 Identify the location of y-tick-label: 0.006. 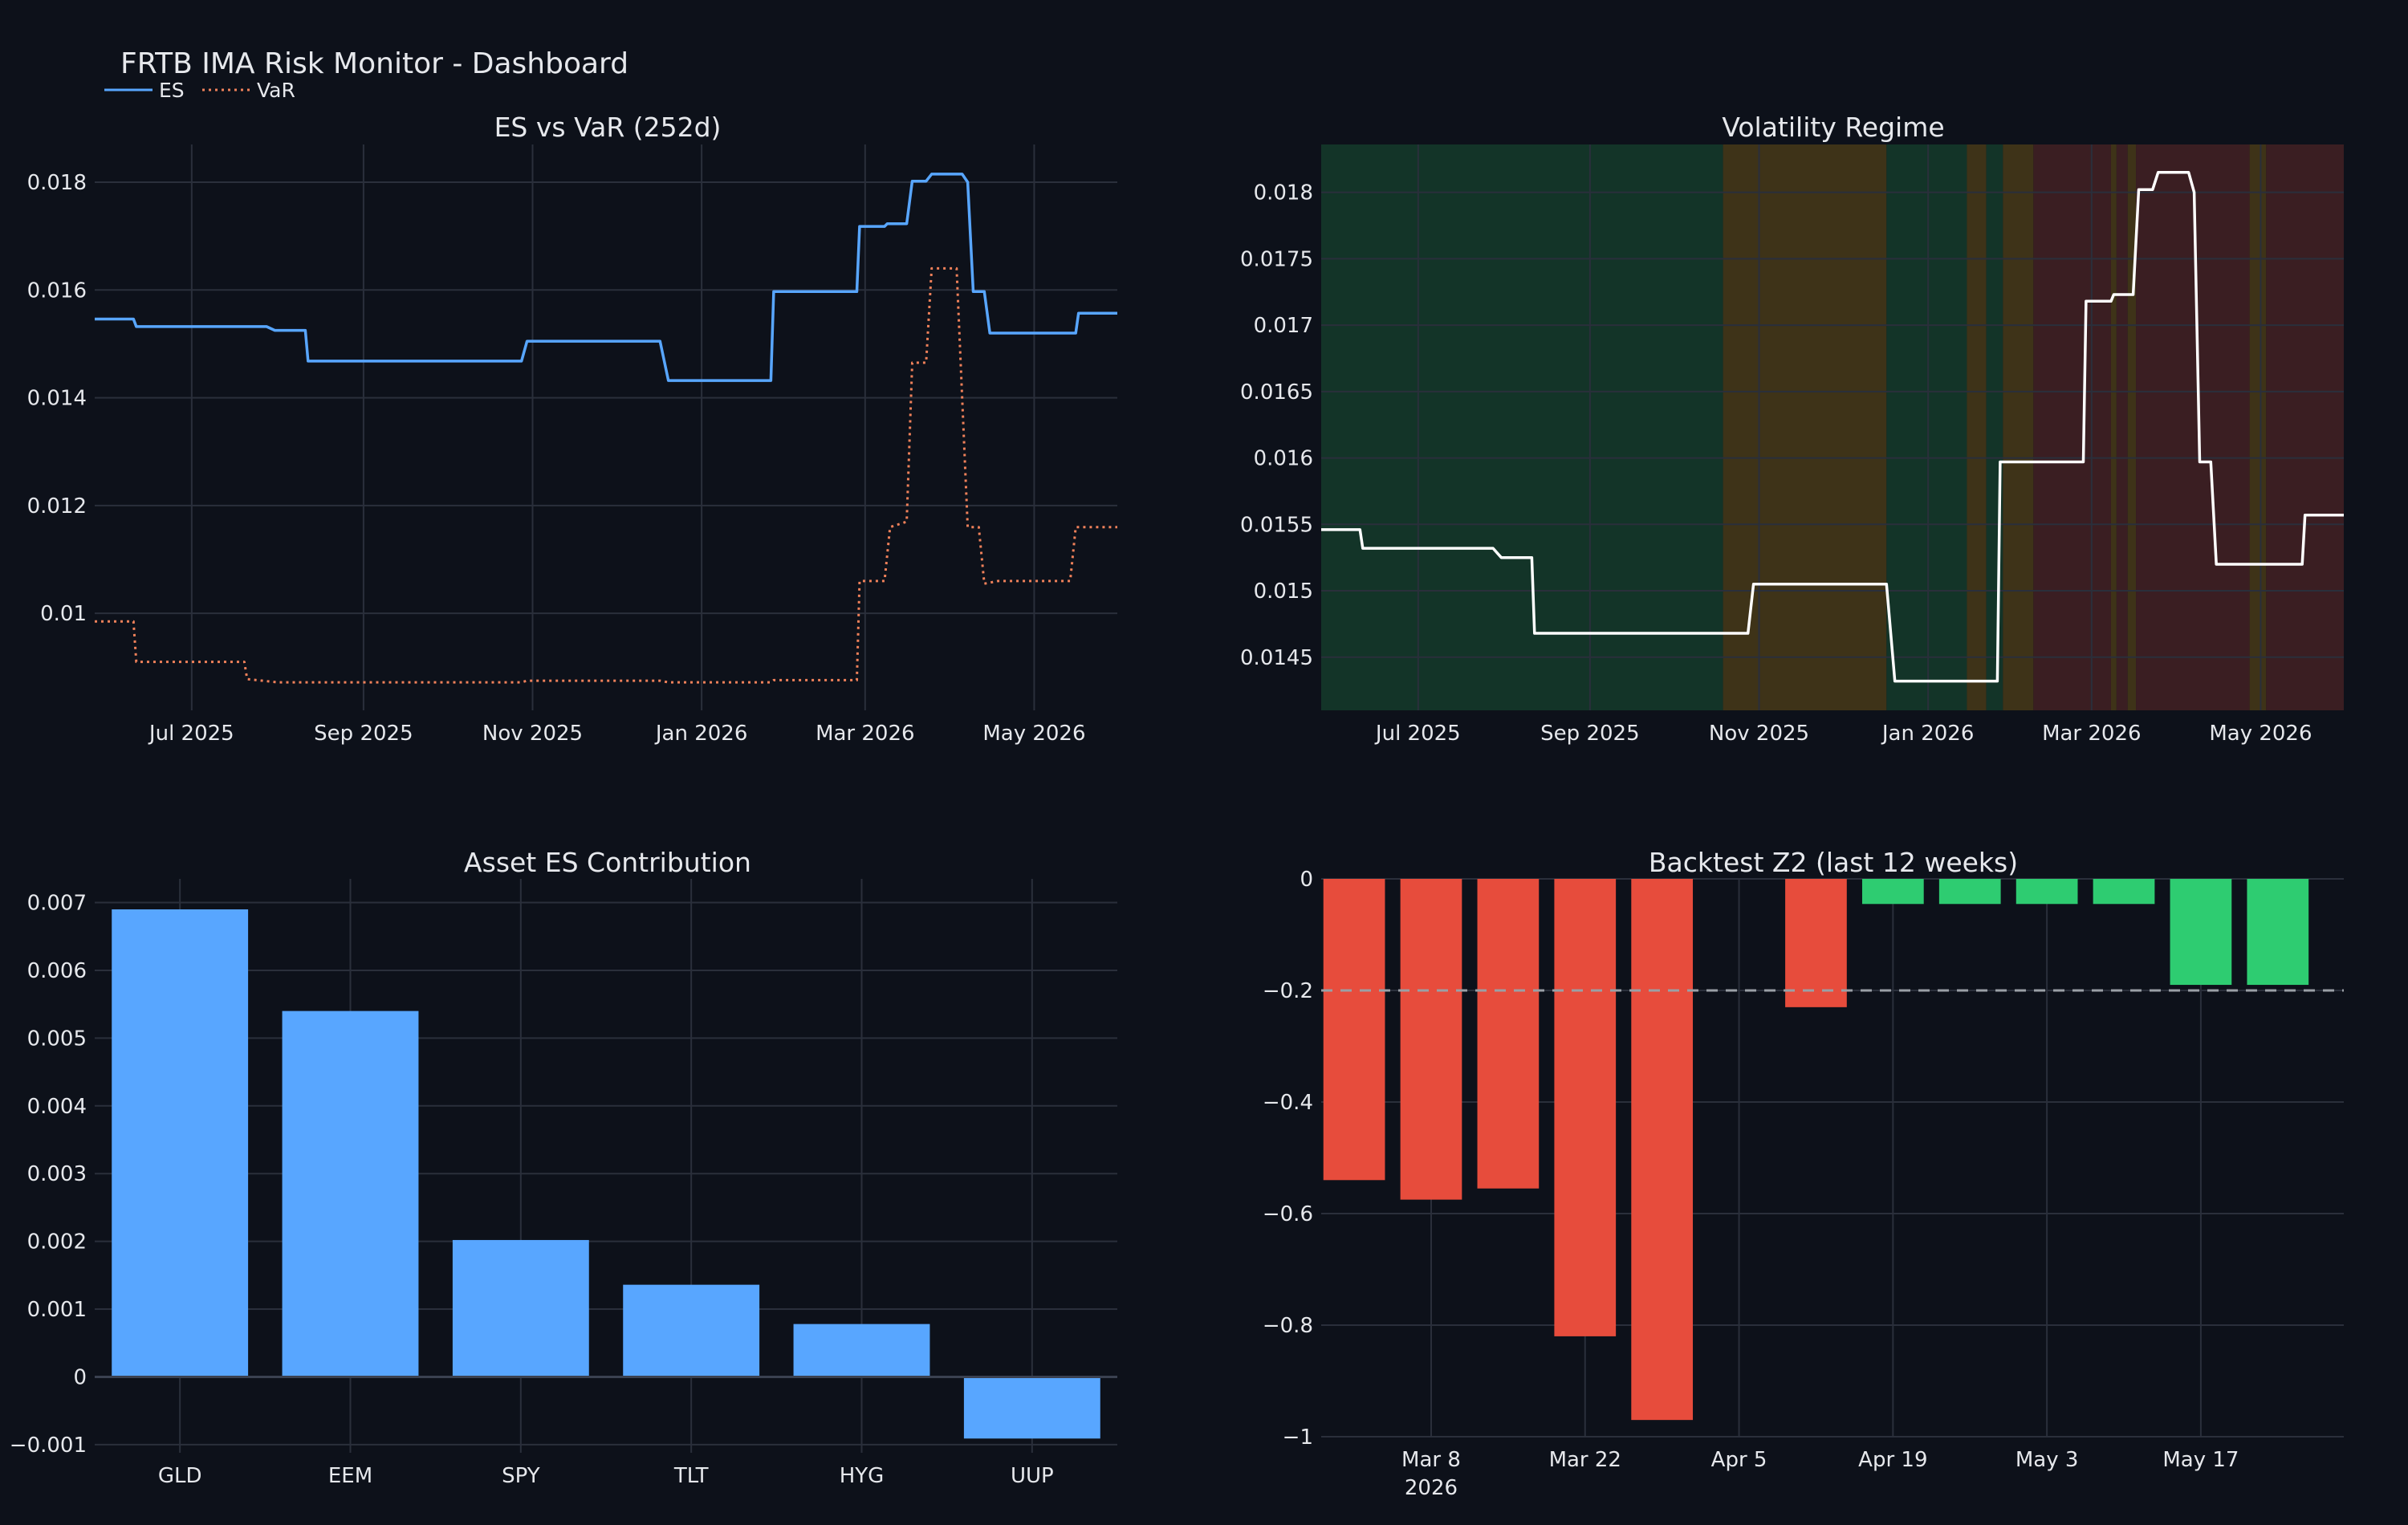
(57, 971).